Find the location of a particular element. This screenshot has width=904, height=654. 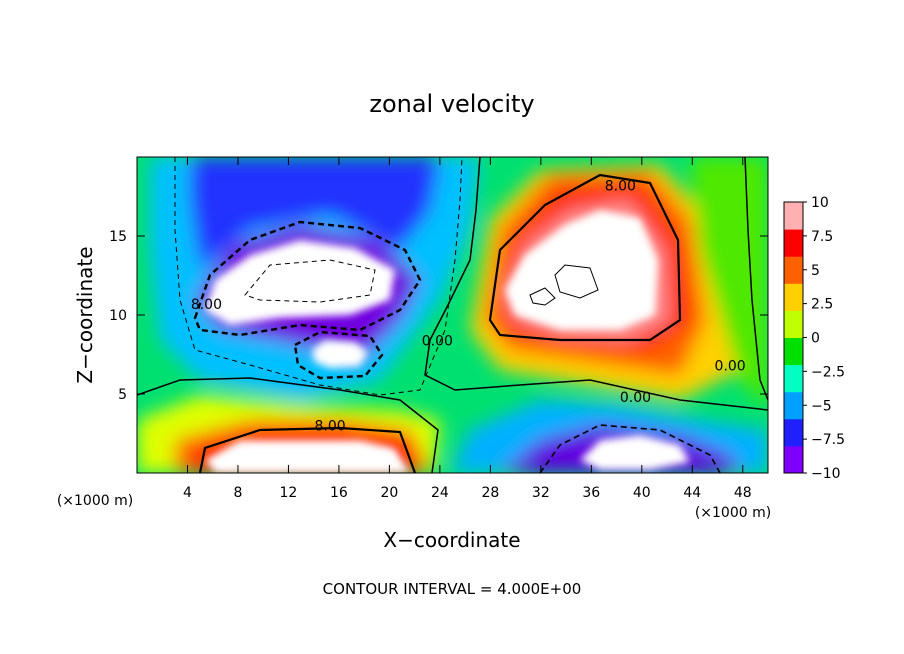

x-unit-left: (×1000 m) is located at coordinates (95, 501).